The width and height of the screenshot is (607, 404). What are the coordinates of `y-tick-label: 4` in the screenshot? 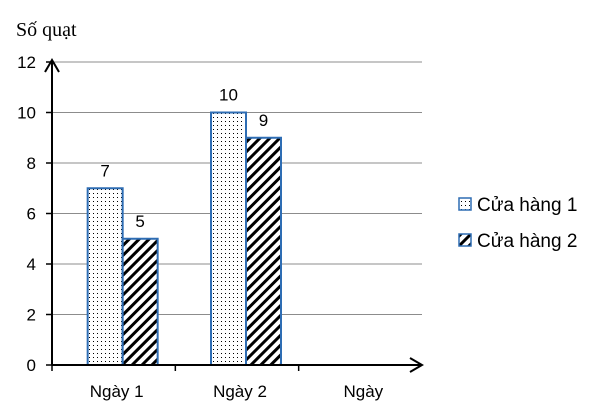 It's located at (31, 264).